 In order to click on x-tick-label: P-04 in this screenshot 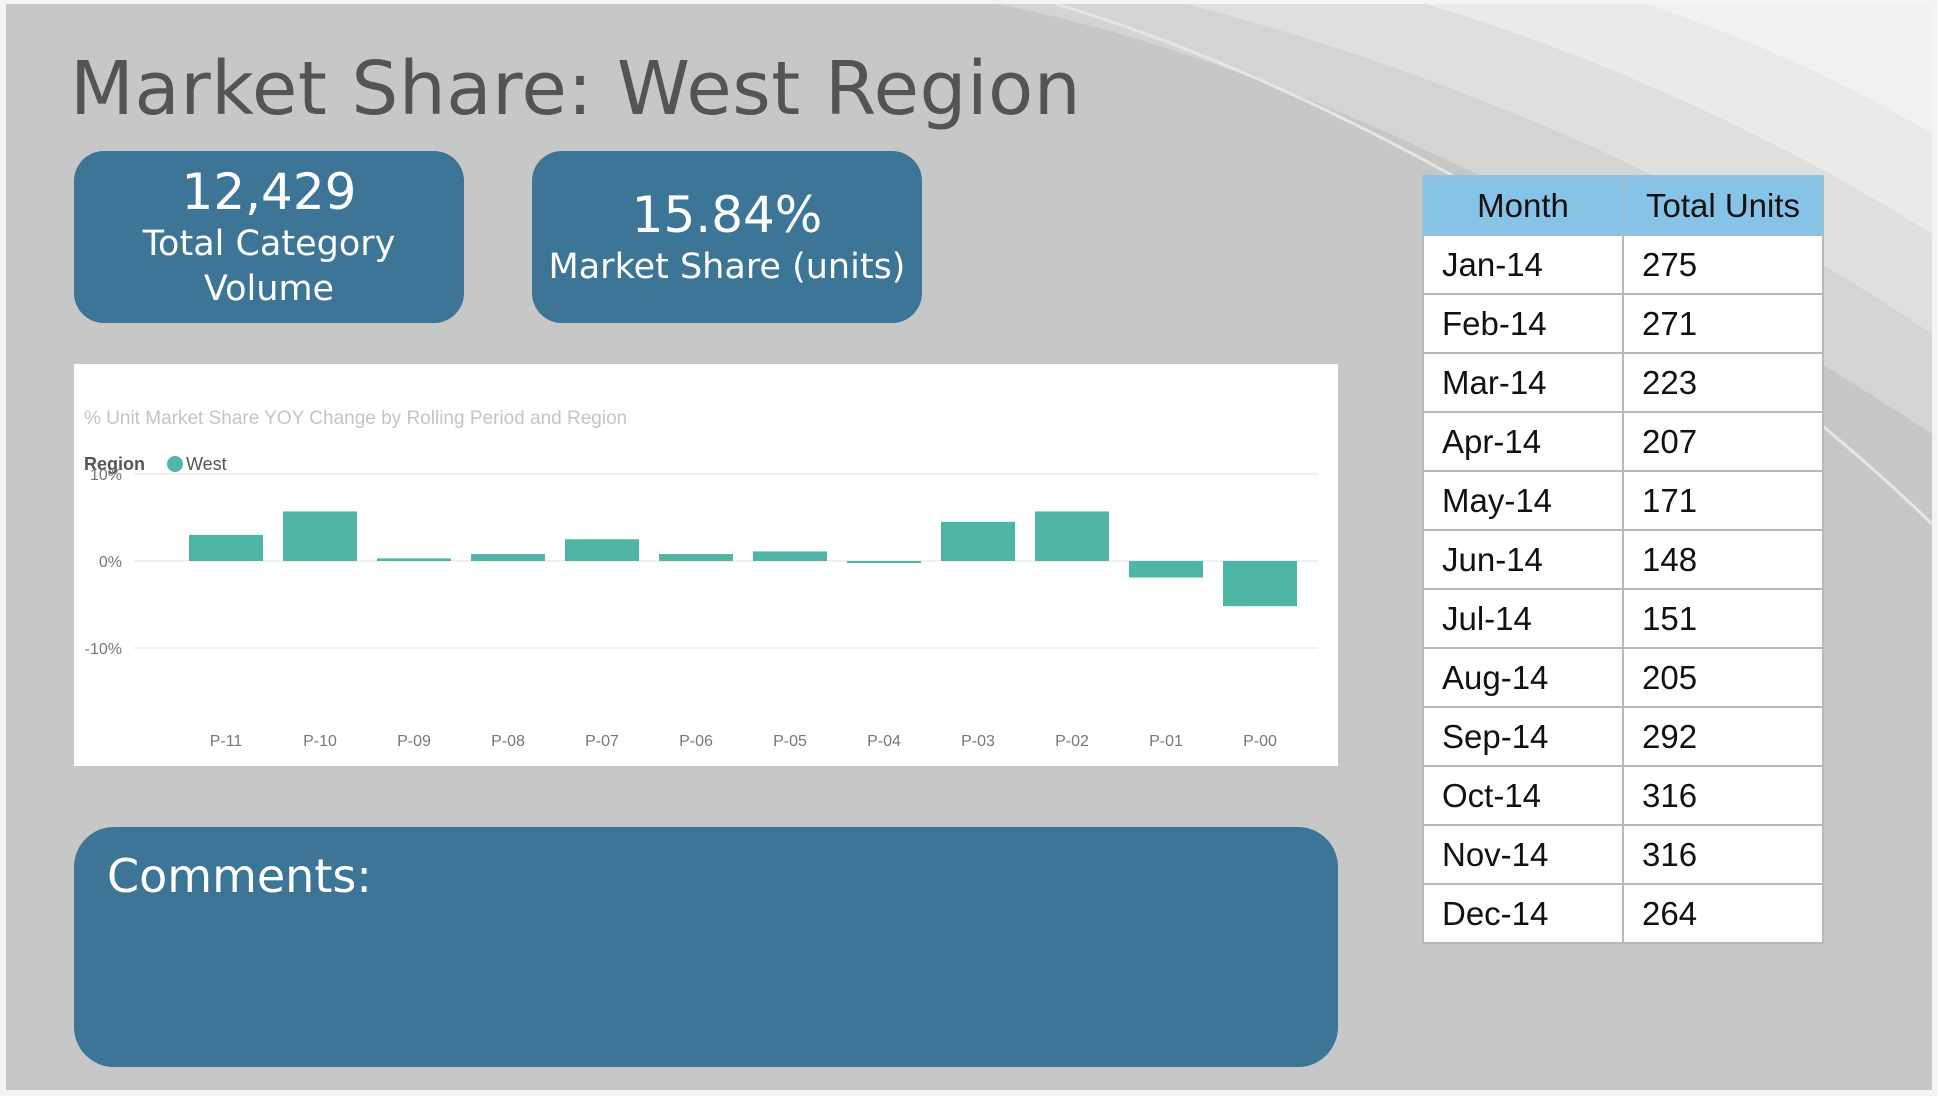, I will do `click(884, 741)`.